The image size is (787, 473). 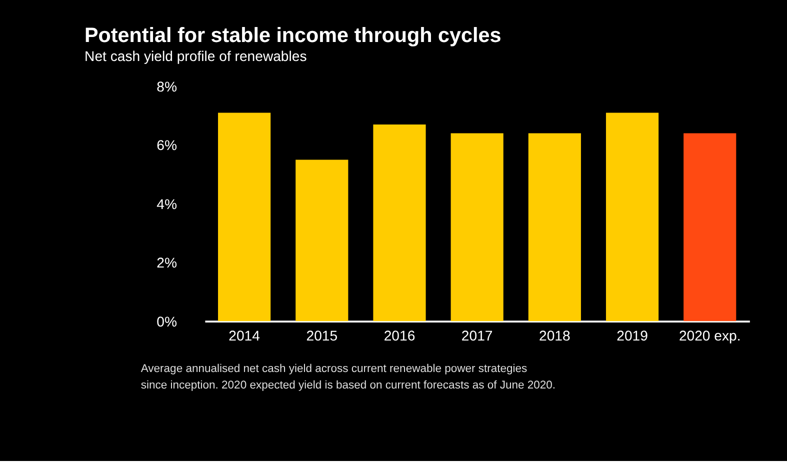 What do you see at coordinates (334, 368) in the screenshot?
I see `text: Average annualised net cash yield across current renewable power strategies` at bounding box center [334, 368].